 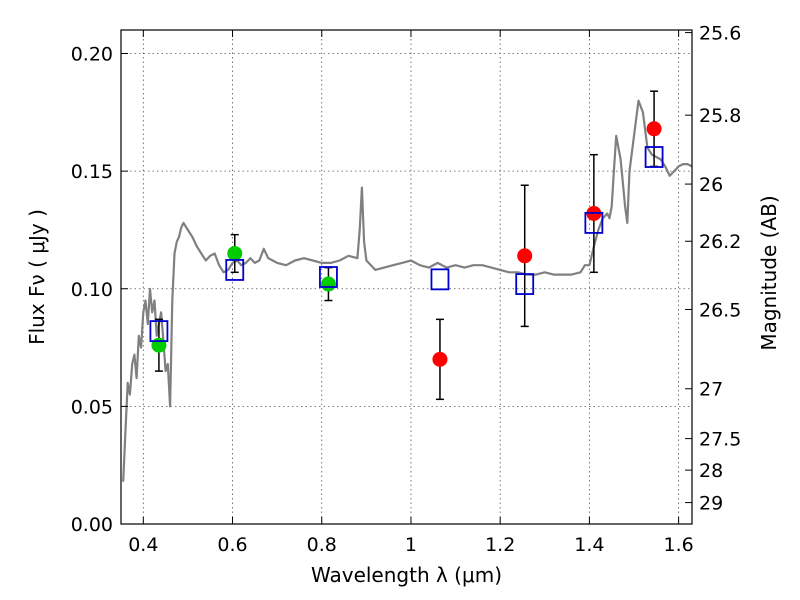 I want to click on right-tick-label: 29, so click(x=711, y=504).